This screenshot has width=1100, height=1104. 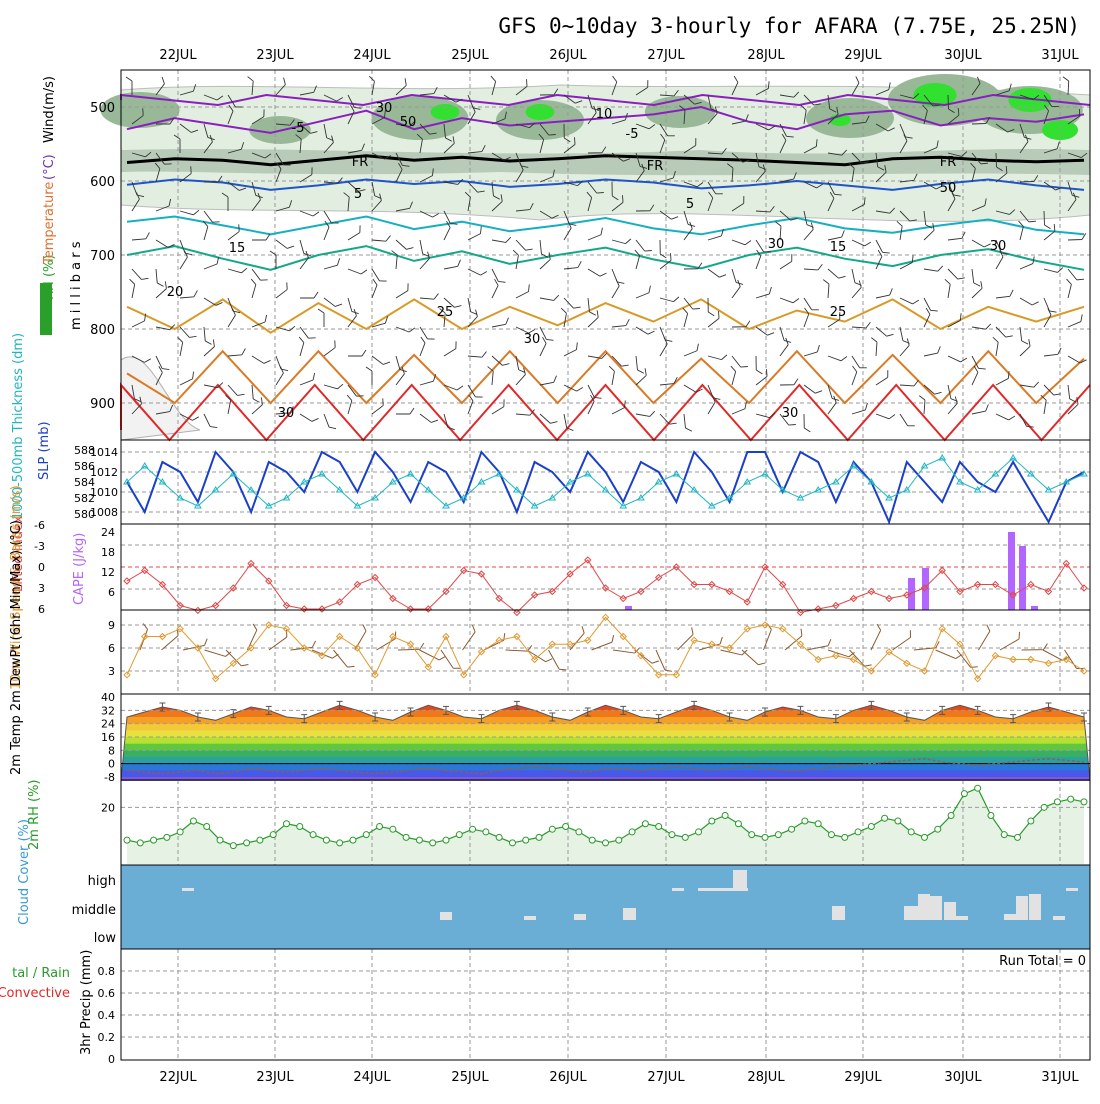 I want to click on precip-frame, so click(x=605, y=1004).